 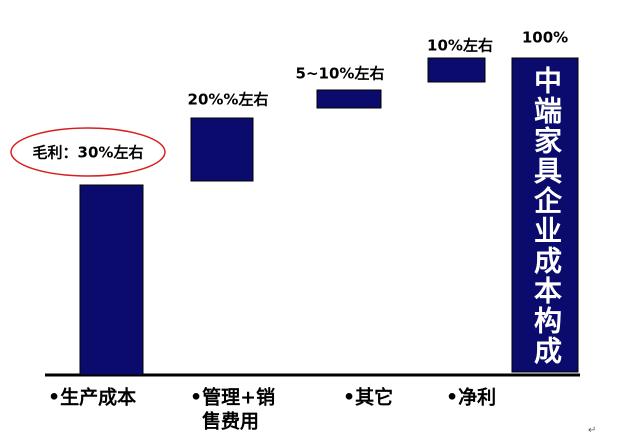 I want to click on category-label: •净利, so click(x=471, y=397).